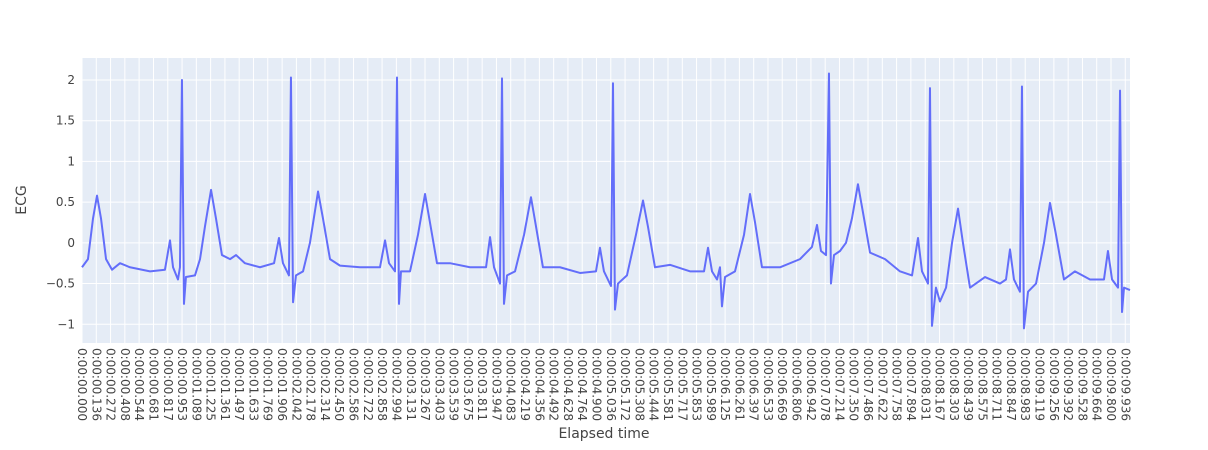 This screenshot has height=450, width=1208. What do you see at coordinates (768, 384) in the screenshot?
I see `x-tick-label: 0:00:06.533` at bounding box center [768, 384].